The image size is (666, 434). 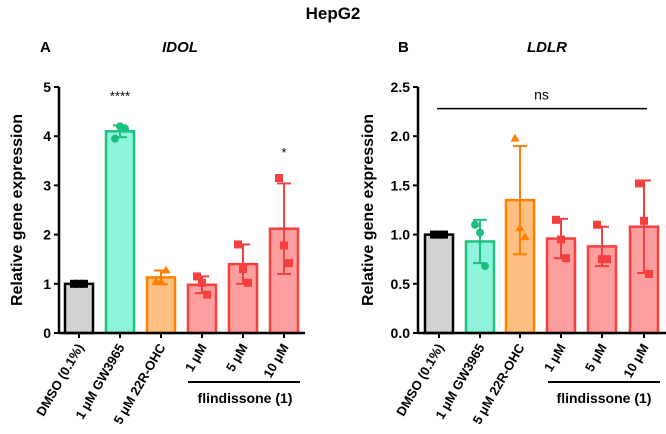 I want to click on y-tick-label: 1.5, so click(x=401, y=185).